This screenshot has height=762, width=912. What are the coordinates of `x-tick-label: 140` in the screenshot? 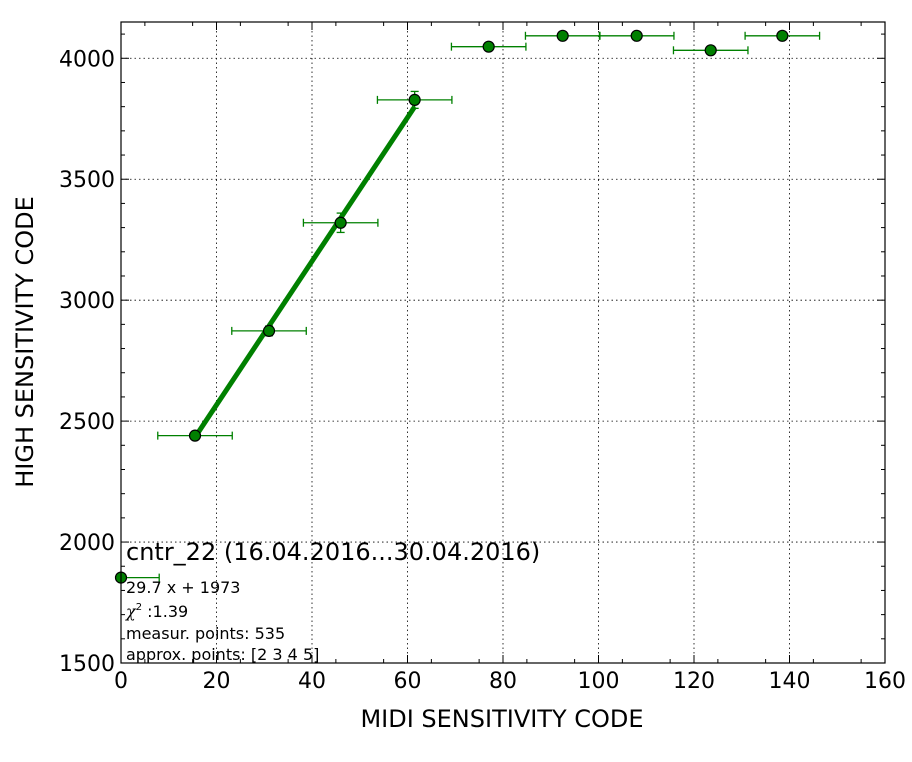 It's located at (790, 681).